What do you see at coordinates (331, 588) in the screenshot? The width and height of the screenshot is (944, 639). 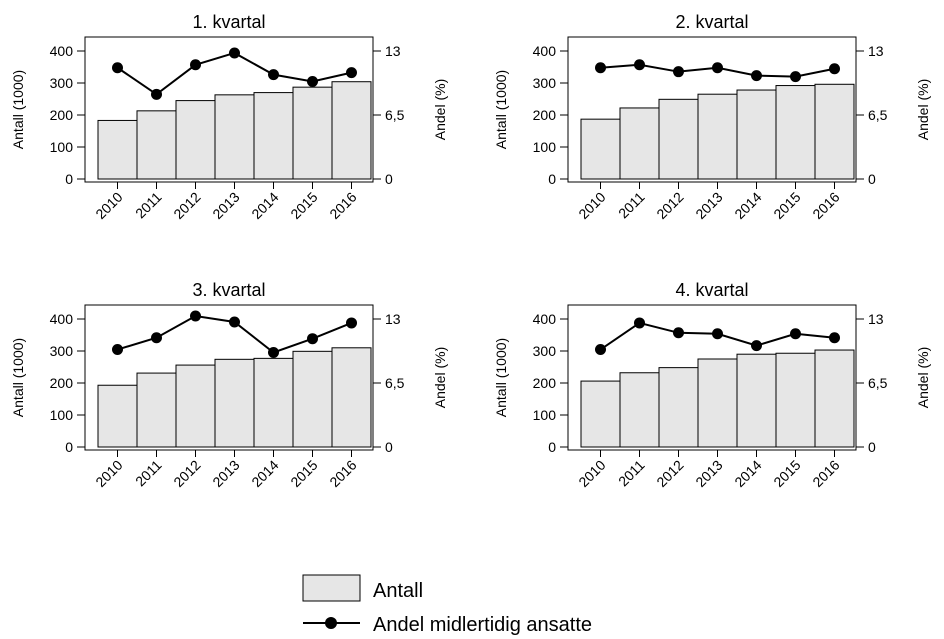 I see `legend-bar-swatch` at bounding box center [331, 588].